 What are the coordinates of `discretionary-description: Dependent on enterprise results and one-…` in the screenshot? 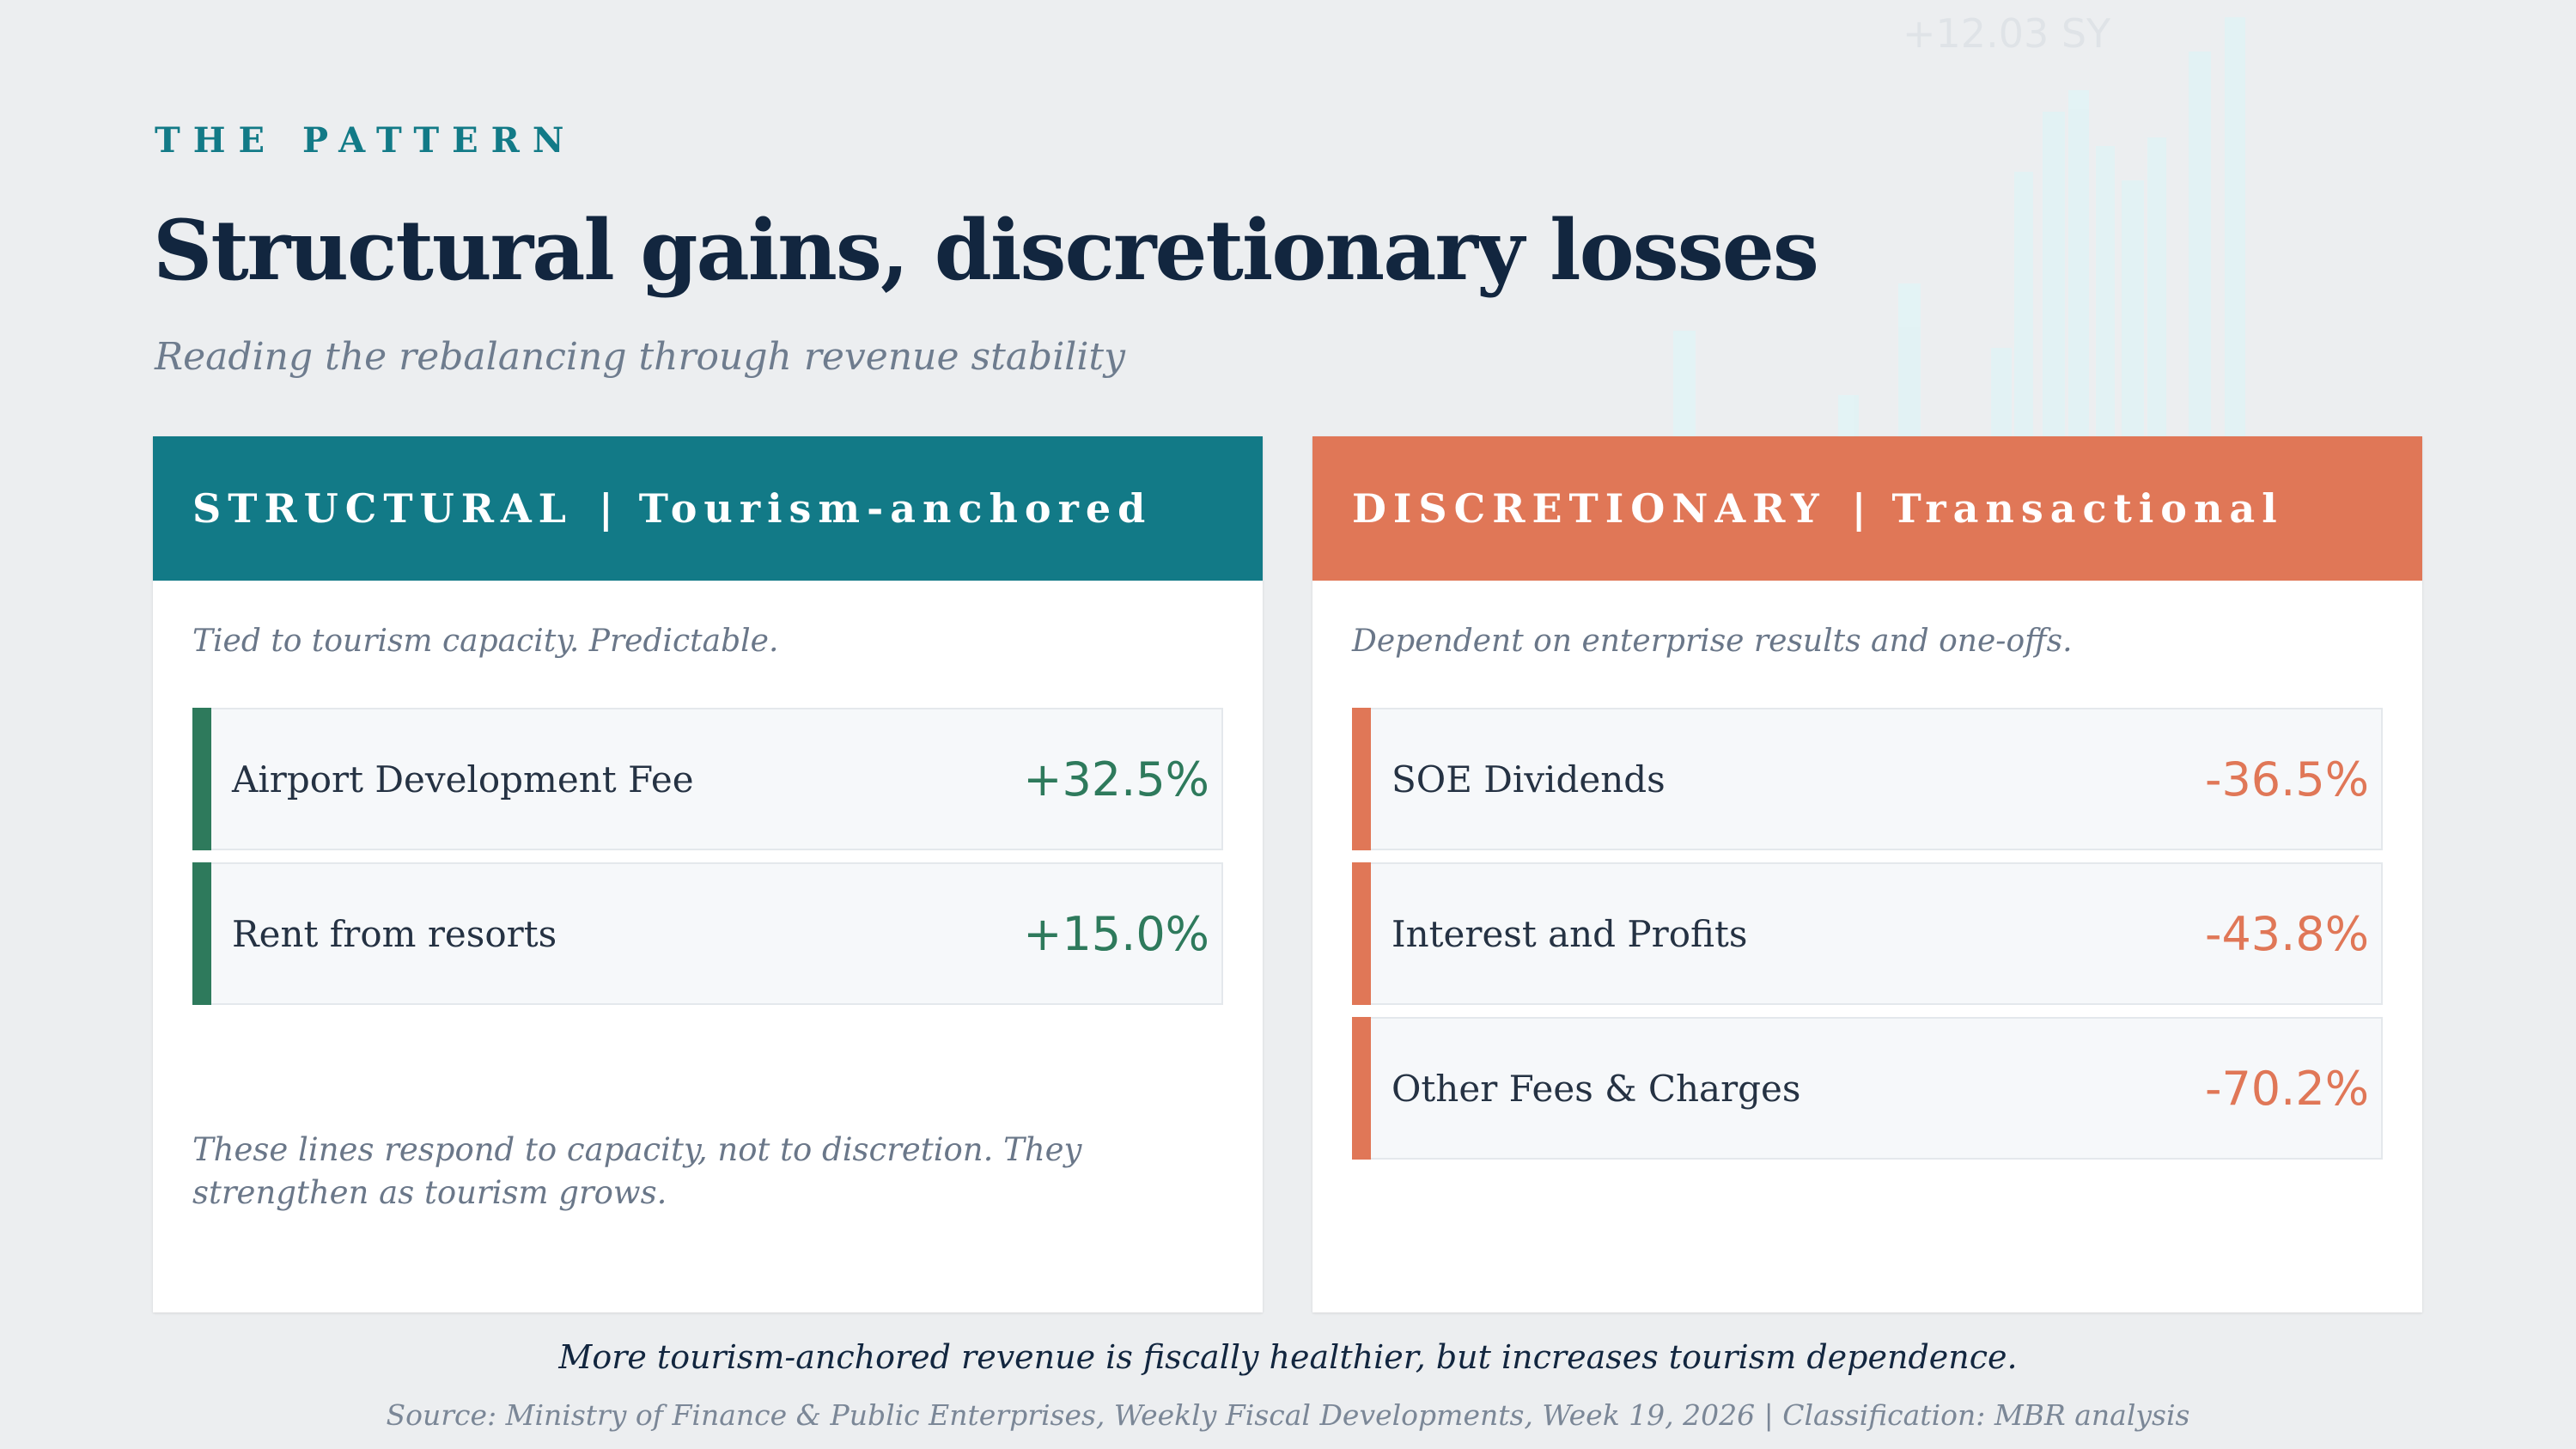 It's located at (1712, 641).